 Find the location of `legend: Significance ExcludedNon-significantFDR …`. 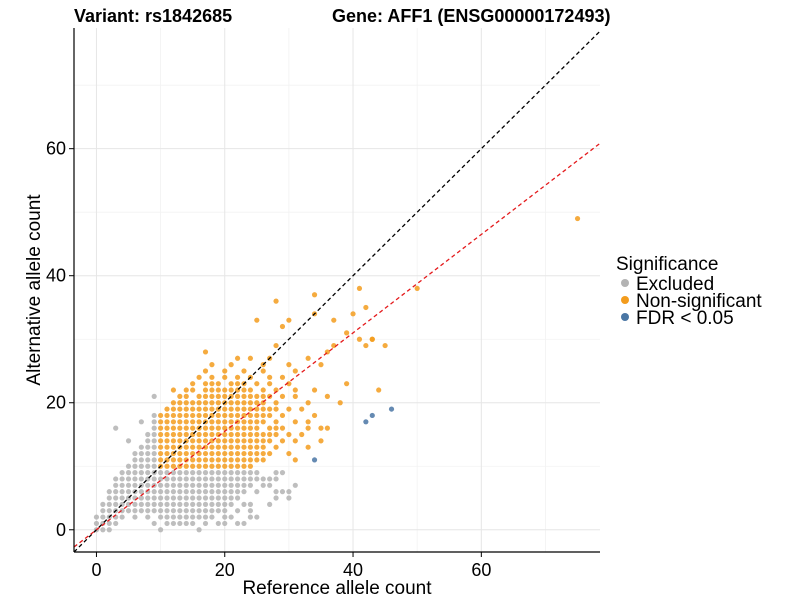

legend: Significance ExcludedNon-significantFDR … is located at coordinates (689, 291).